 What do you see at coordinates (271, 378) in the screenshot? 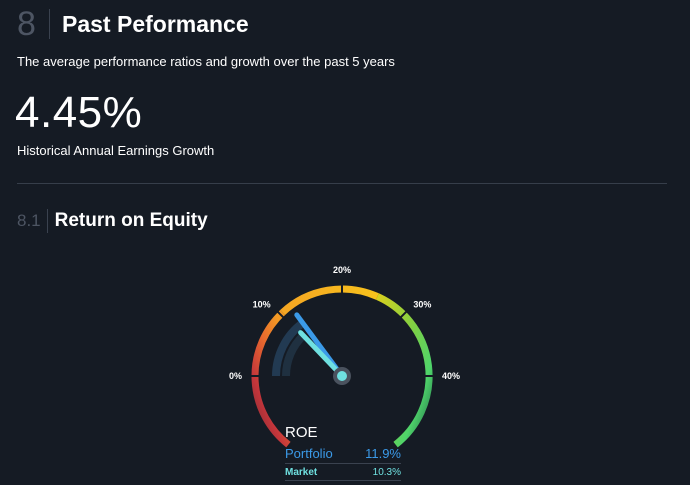
I see `gauge-arc-low` at bounding box center [271, 378].